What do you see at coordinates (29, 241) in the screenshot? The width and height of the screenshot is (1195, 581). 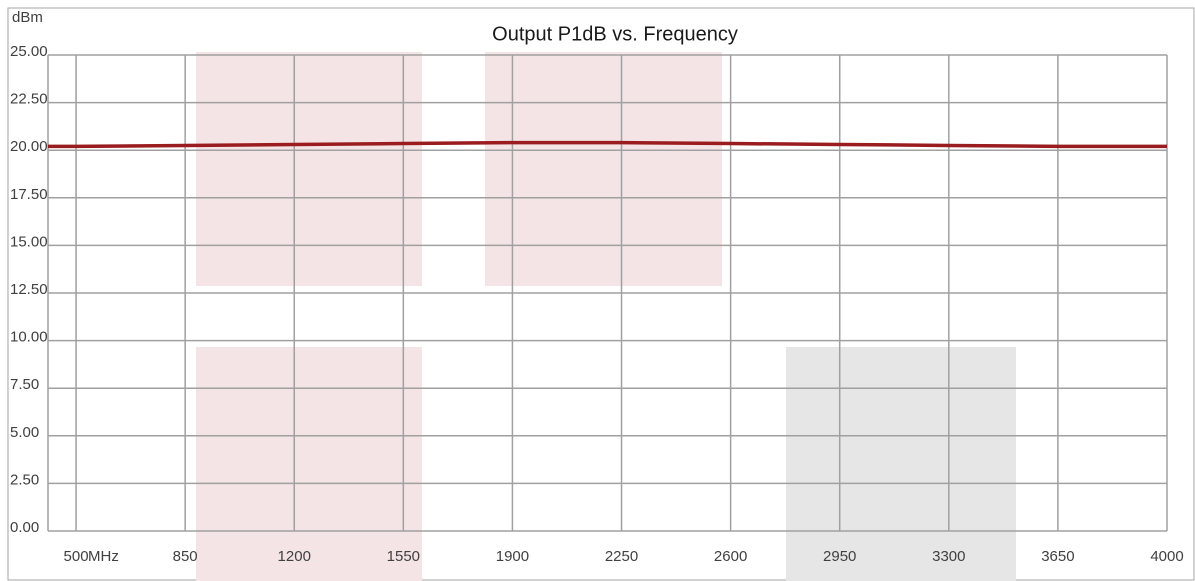 I see `y-tick-label: 15.00` at bounding box center [29, 241].